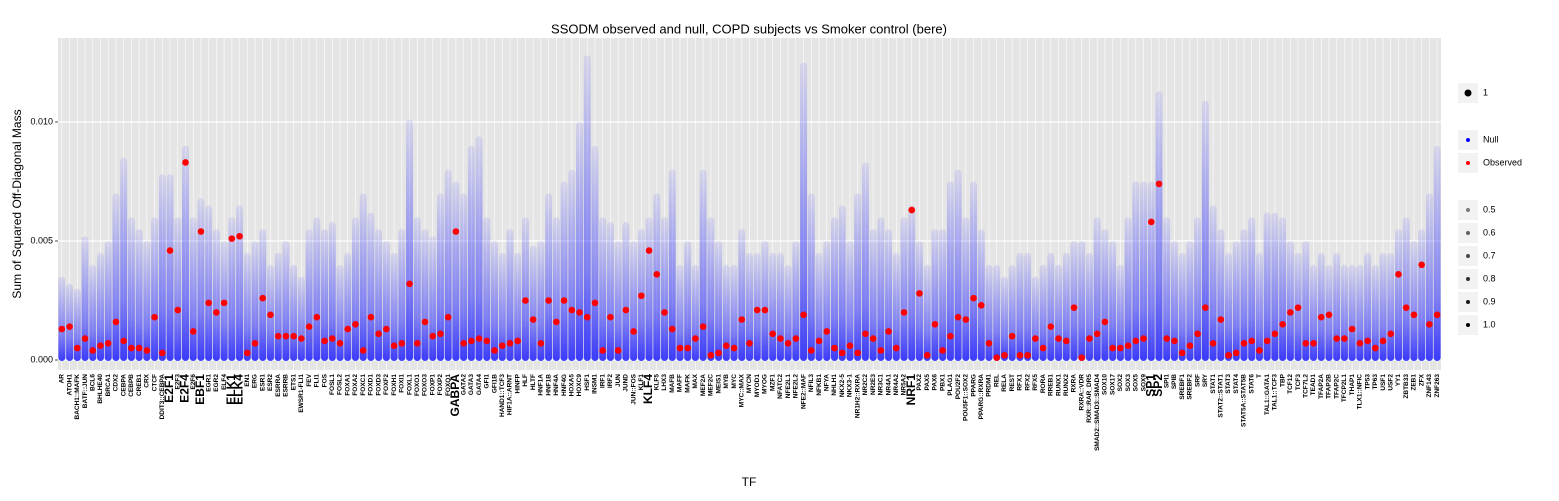 This screenshot has width=1559, height=501. What do you see at coordinates (494, 383) in the screenshot?
I see `x-tick-label: GFI1B` at bounding box center [494, 383].